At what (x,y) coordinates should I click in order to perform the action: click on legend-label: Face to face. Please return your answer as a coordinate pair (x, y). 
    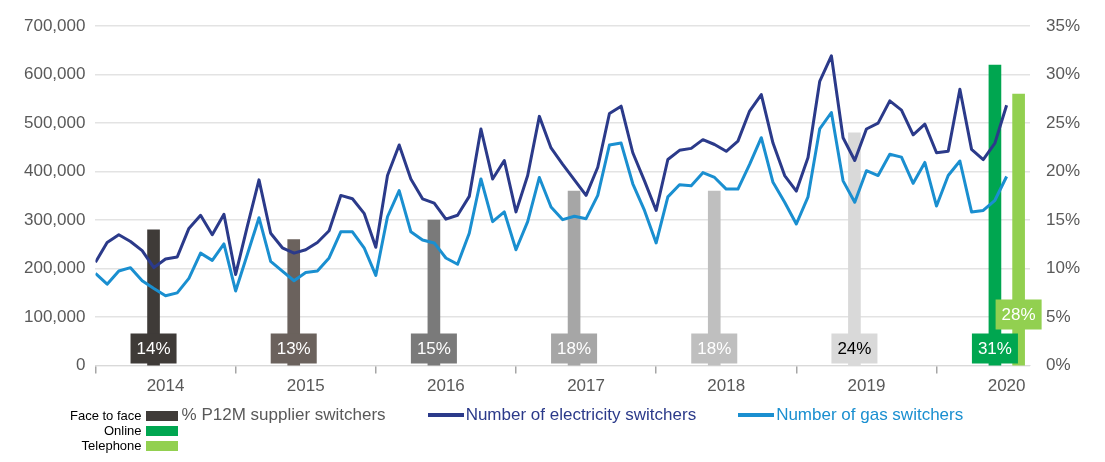
    Looking at the image, I should click on (106, 415).